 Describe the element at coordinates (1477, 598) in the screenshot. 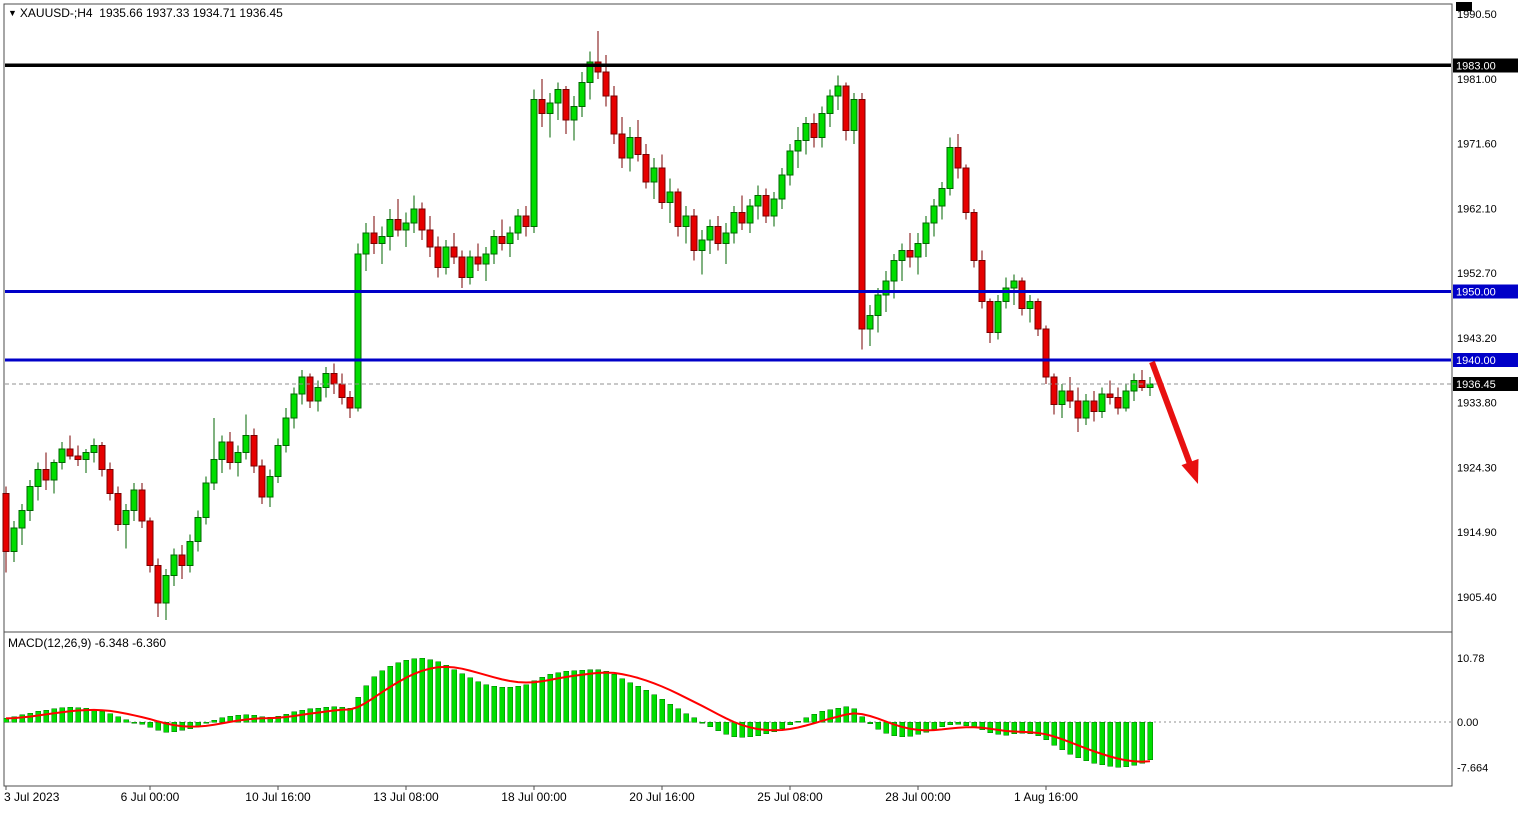

I see `price-tick-label: 1905.40` at that location.